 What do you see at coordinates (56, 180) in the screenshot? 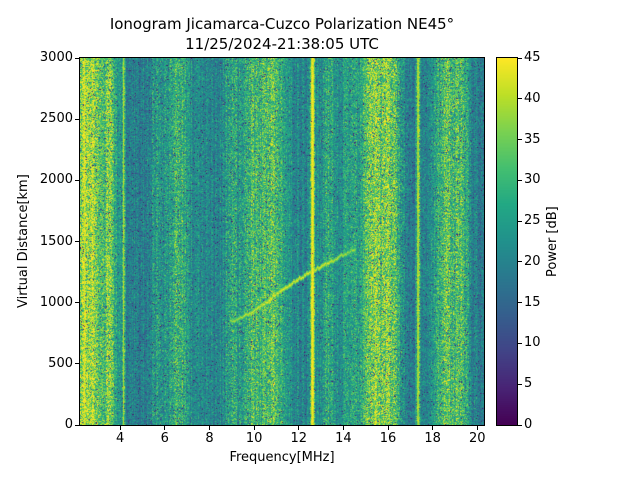
I see `y-tick-label: 2000` at bounding box center [56, 180].